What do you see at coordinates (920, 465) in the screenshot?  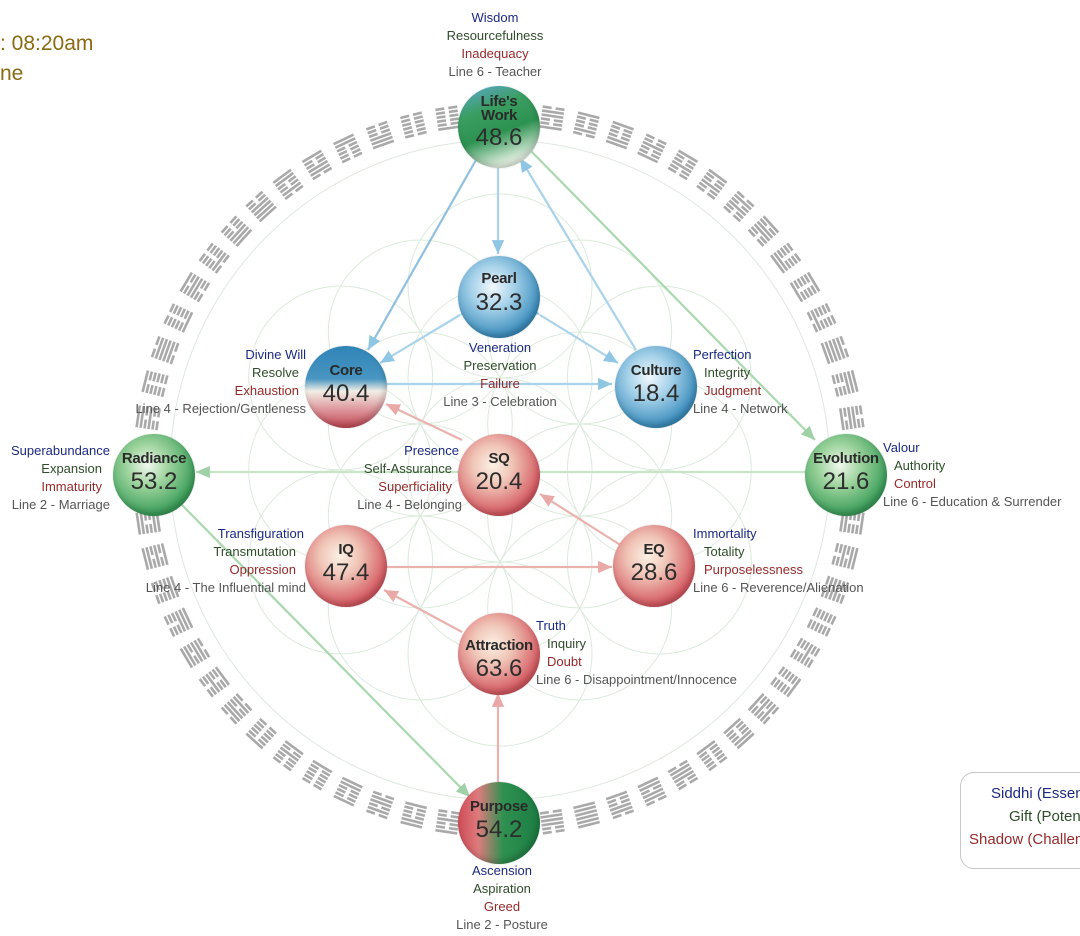 I see `gift-text: Authority` at bounding box center [920, 465].